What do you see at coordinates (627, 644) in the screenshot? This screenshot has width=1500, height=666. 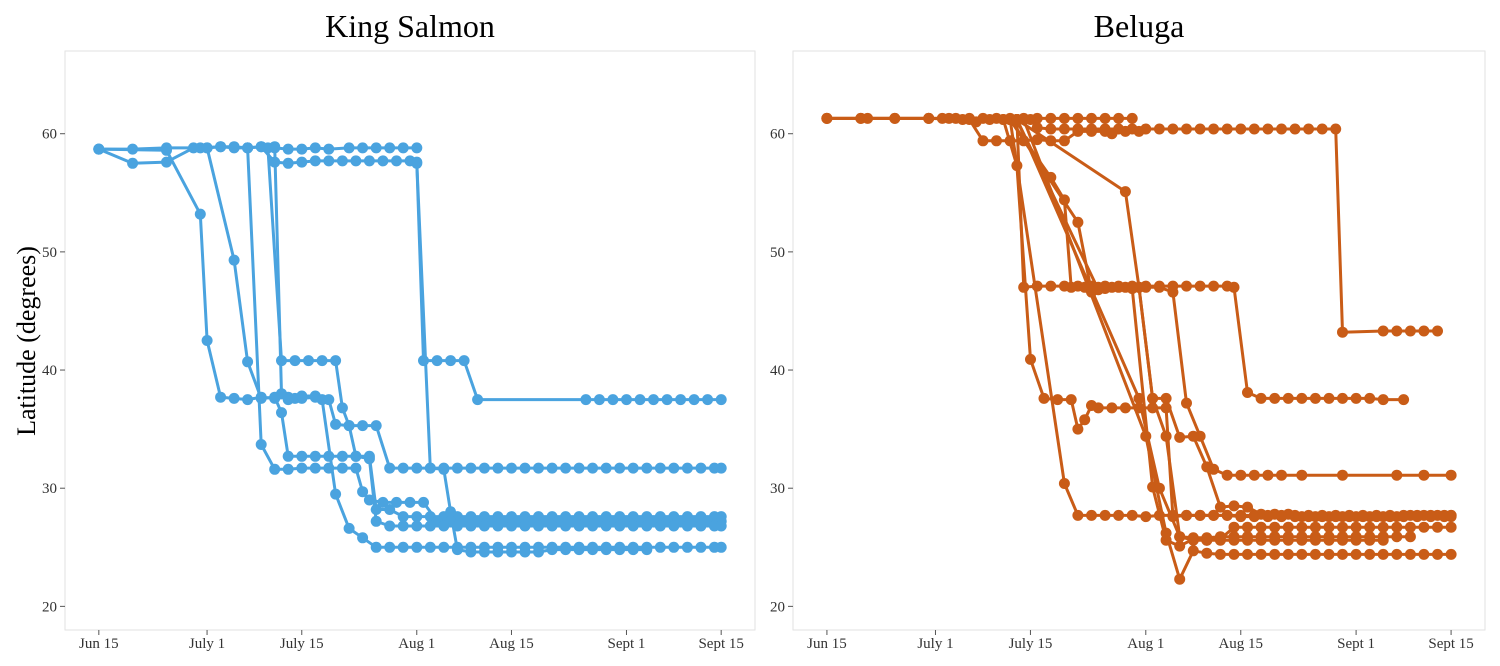 I see `king-salmon-x-tick-label: Sept 1` at bounding box center [627, 644].